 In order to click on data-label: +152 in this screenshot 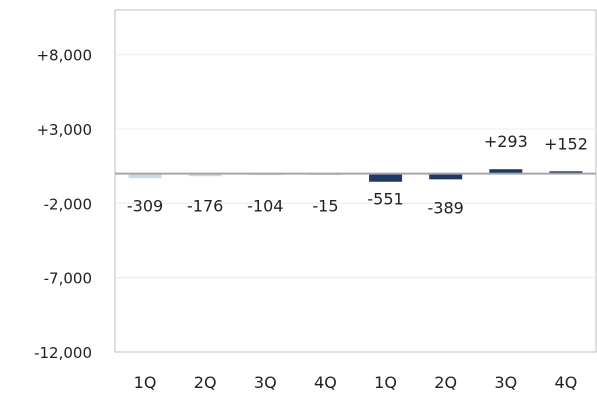, I will do `click(566, 143)`.